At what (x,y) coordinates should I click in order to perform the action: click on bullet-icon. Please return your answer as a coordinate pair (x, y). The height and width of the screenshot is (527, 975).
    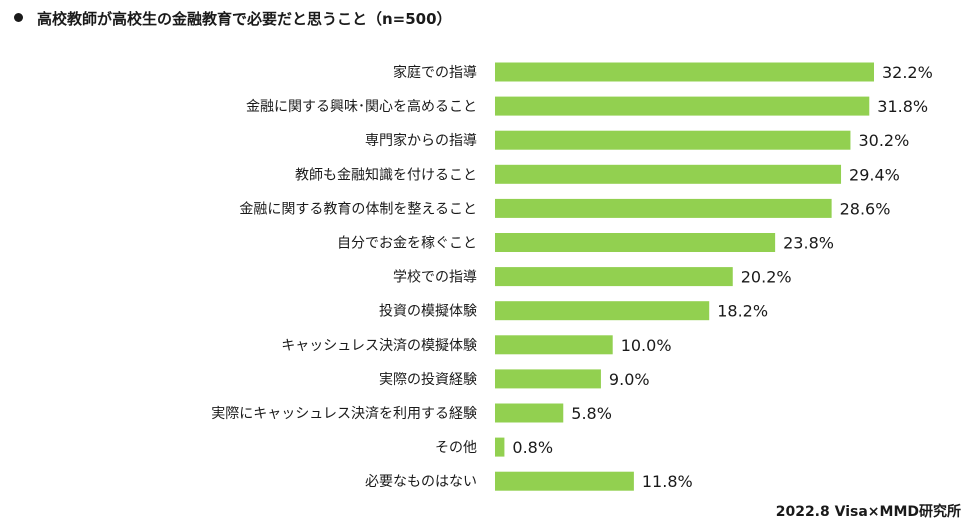
    Looking at the image, I should click on (18, 17).